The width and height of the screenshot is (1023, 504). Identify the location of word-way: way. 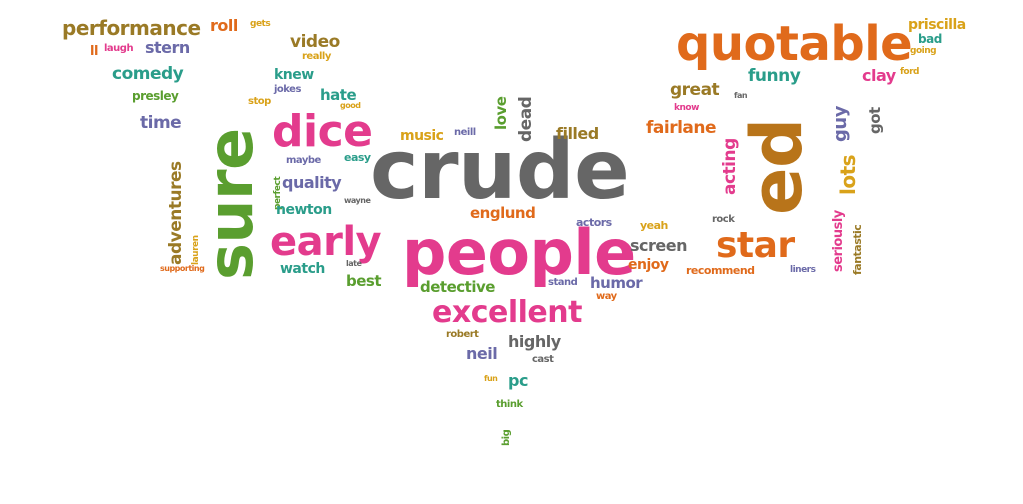
(606, 296).